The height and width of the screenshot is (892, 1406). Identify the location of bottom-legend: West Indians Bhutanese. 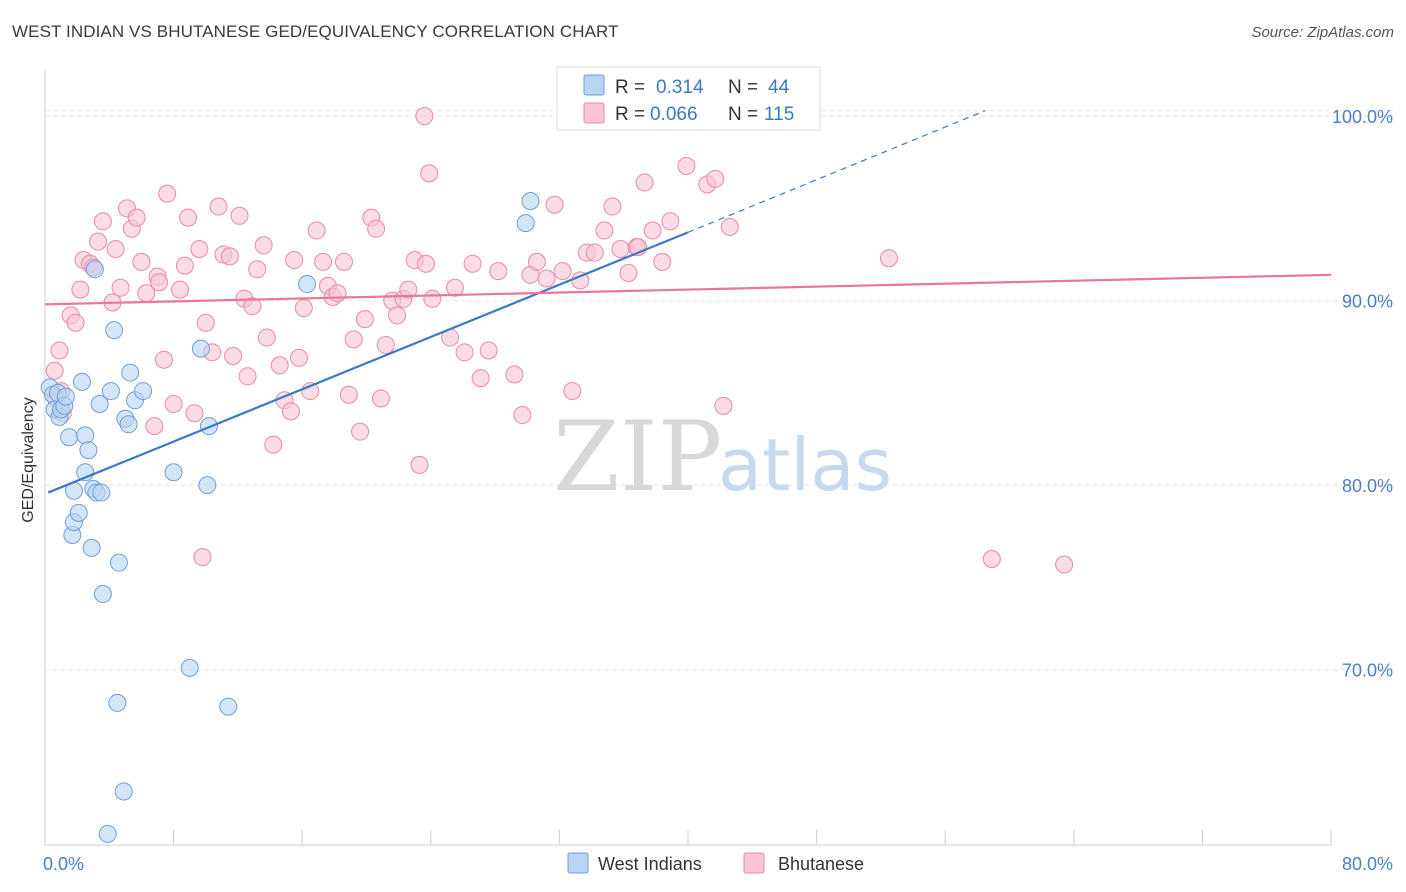
(715, 863).